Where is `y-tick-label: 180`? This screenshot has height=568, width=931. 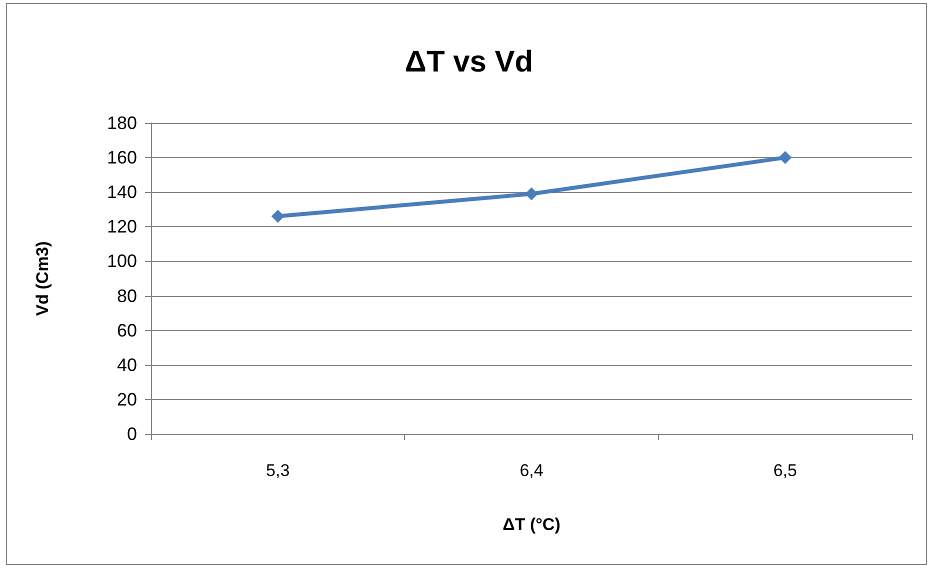 y-tick-label: 180 is located at coordinates (121, 123).